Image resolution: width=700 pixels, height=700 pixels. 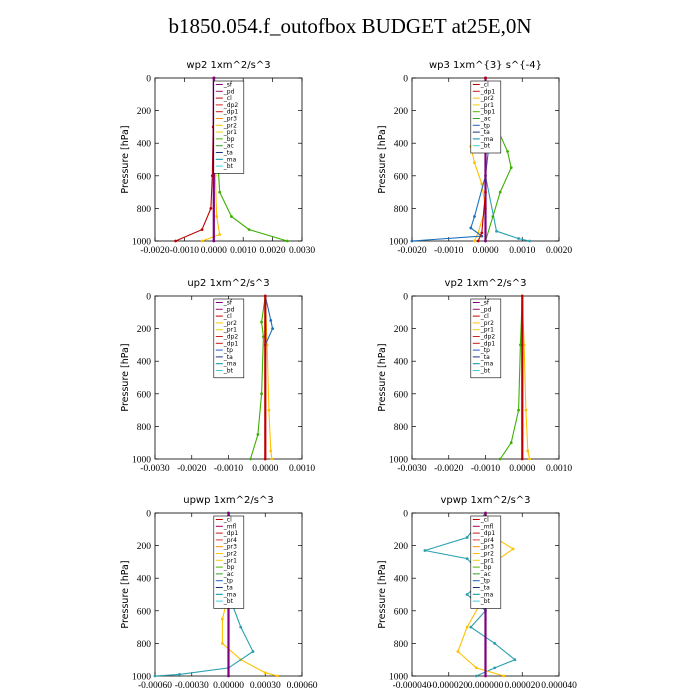 I want to click on legend-entry: _bp, so click(x=486, y=567).